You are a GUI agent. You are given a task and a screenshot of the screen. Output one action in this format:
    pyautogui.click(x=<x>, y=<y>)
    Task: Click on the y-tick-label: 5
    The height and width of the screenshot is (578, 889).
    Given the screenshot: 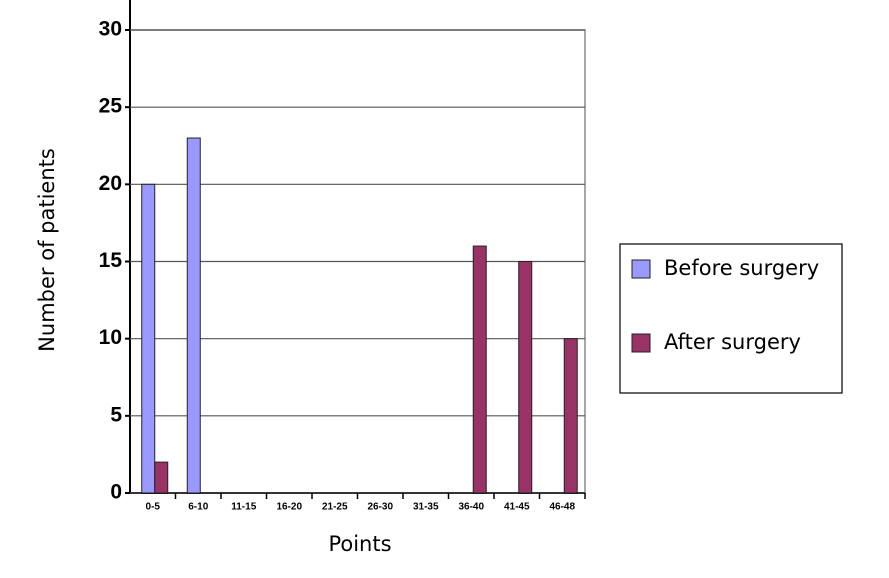 What is the action you would take?
    pyautogui.click(x=116, y=414)
    